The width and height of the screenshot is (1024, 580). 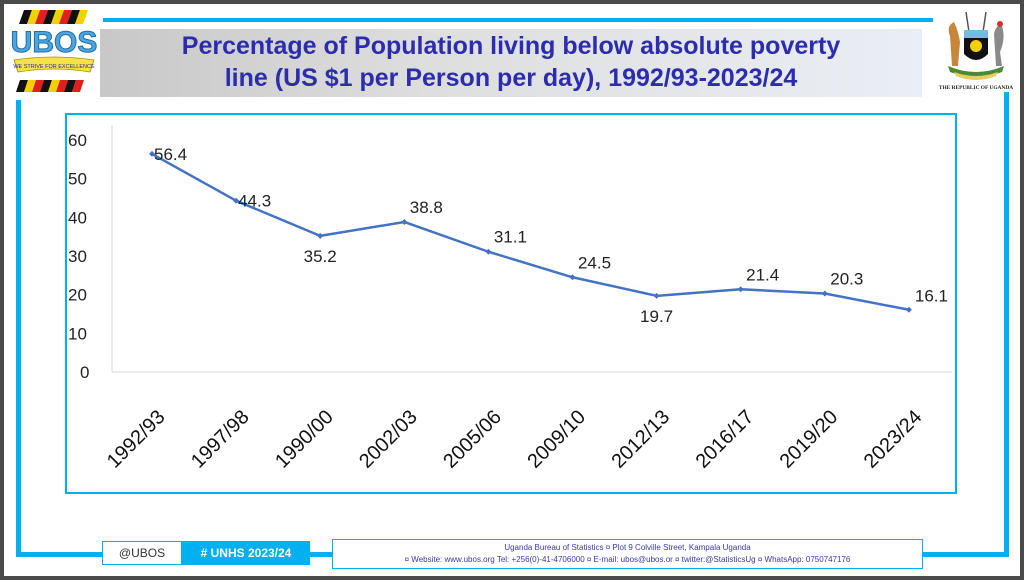 I want to click on data-label: 44.3, so click(x=254, y=201).